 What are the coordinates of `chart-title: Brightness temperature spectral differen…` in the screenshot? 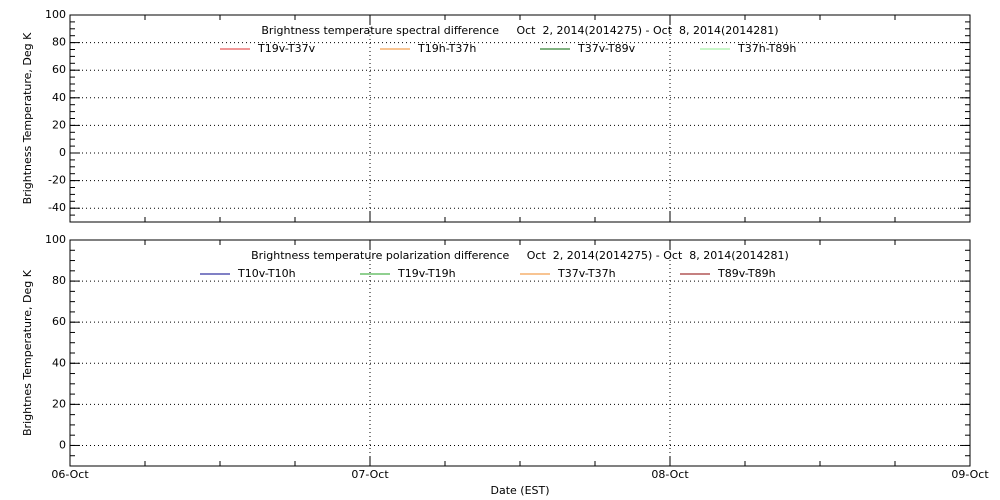 It's located at (519, 30).